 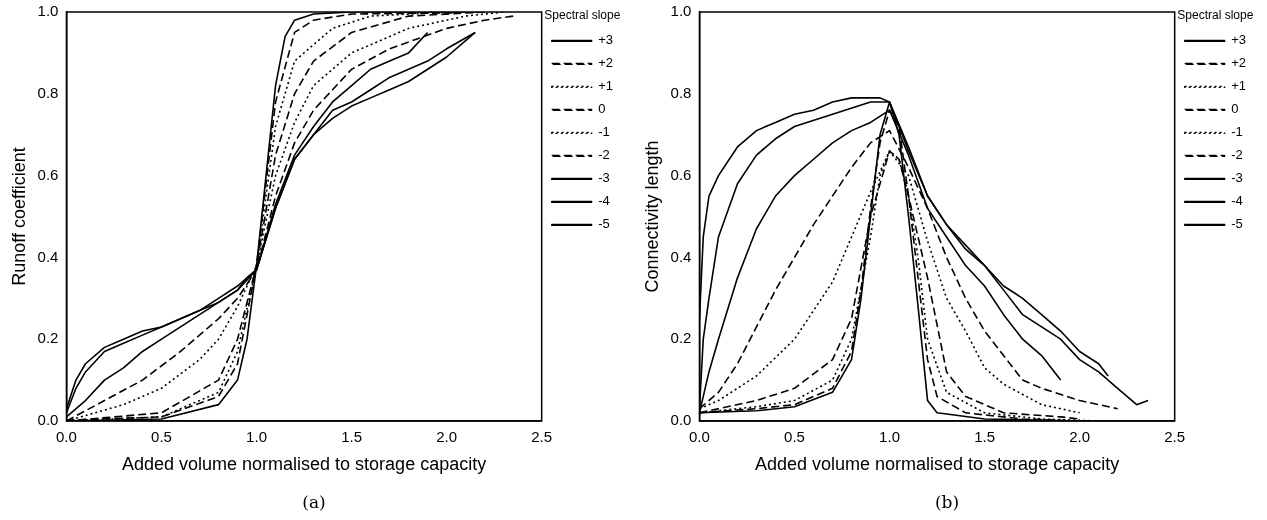 What do you see at coordinates (947, 502) in the screenshot?
I see `text: (b)` at bounding box center [947, 502].